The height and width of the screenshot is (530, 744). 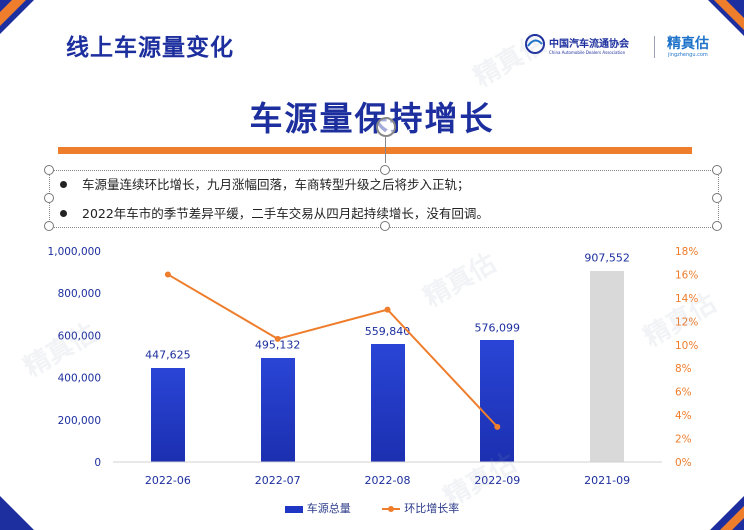 What do you see at coordinates (388, 331) in the screenshot?
I see `bar-data-label: 559,840` at bounding box center [388, 331].